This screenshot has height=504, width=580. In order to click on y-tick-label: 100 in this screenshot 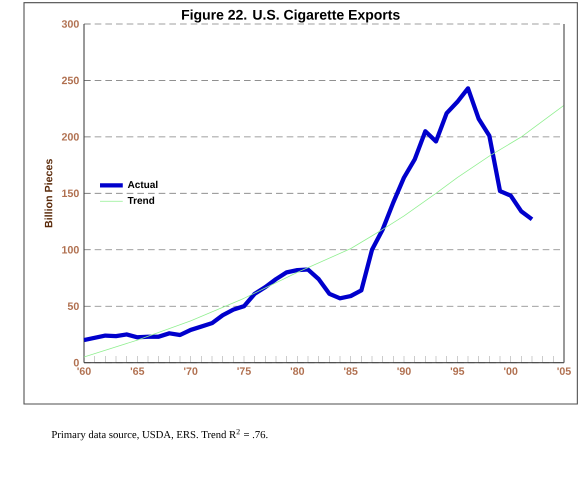, I will do `click(70, 250)`.